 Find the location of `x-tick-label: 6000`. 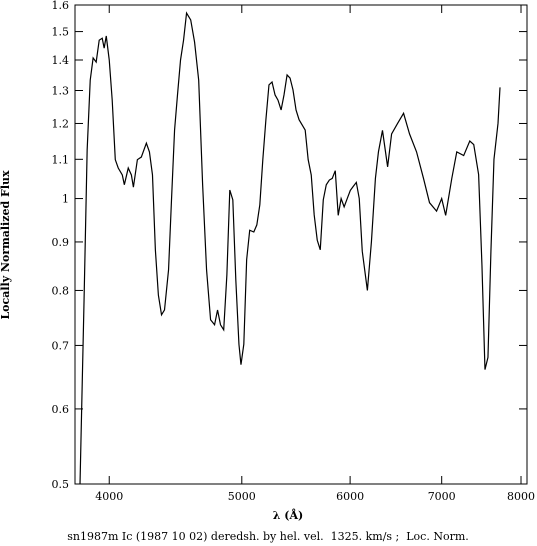

x-tick-label: 6000 is located at coordinates (350, 496).